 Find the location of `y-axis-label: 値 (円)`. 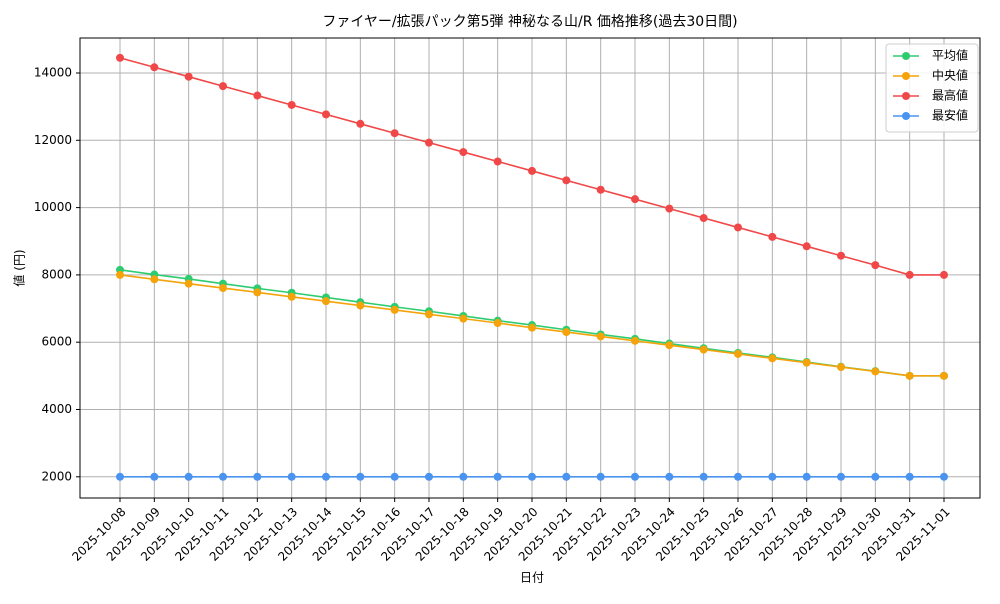

y-axis-label: 値 (円) is located at coordinates (19, 267).